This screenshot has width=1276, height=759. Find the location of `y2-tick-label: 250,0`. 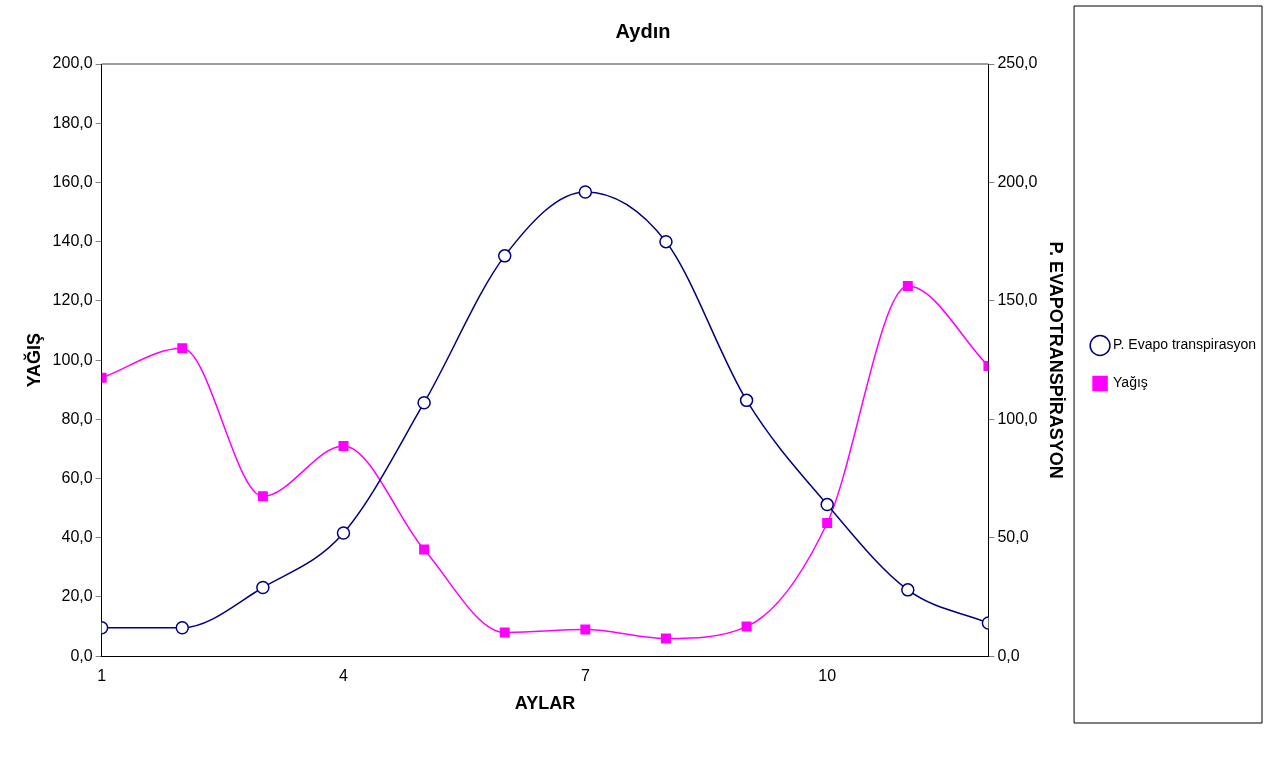

y2-tick-label: 250,0 is located at coordinates (1017, 63).